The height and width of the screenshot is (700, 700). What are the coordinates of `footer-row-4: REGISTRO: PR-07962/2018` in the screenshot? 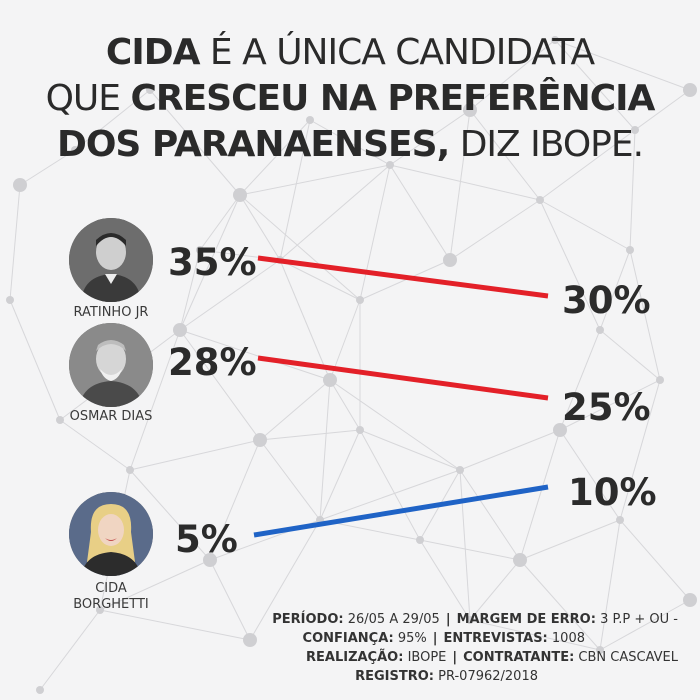 It's located at (398, 676).